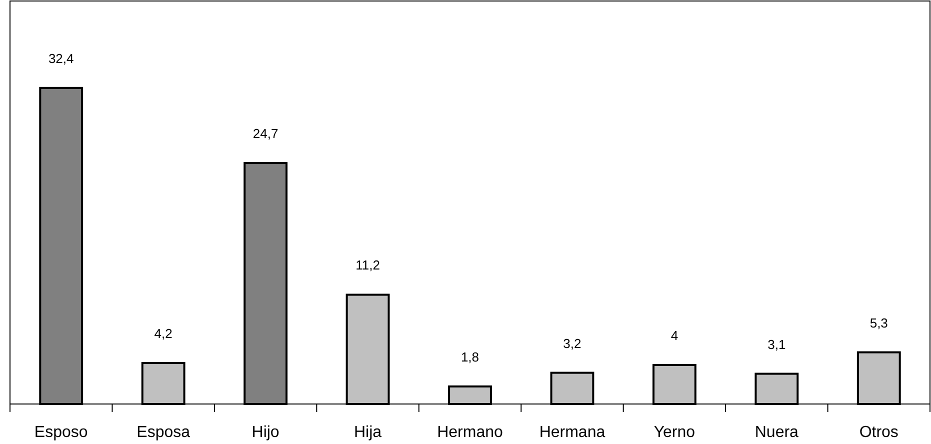  I want to click on x-tick-label: Yerno, so click(675, 432).